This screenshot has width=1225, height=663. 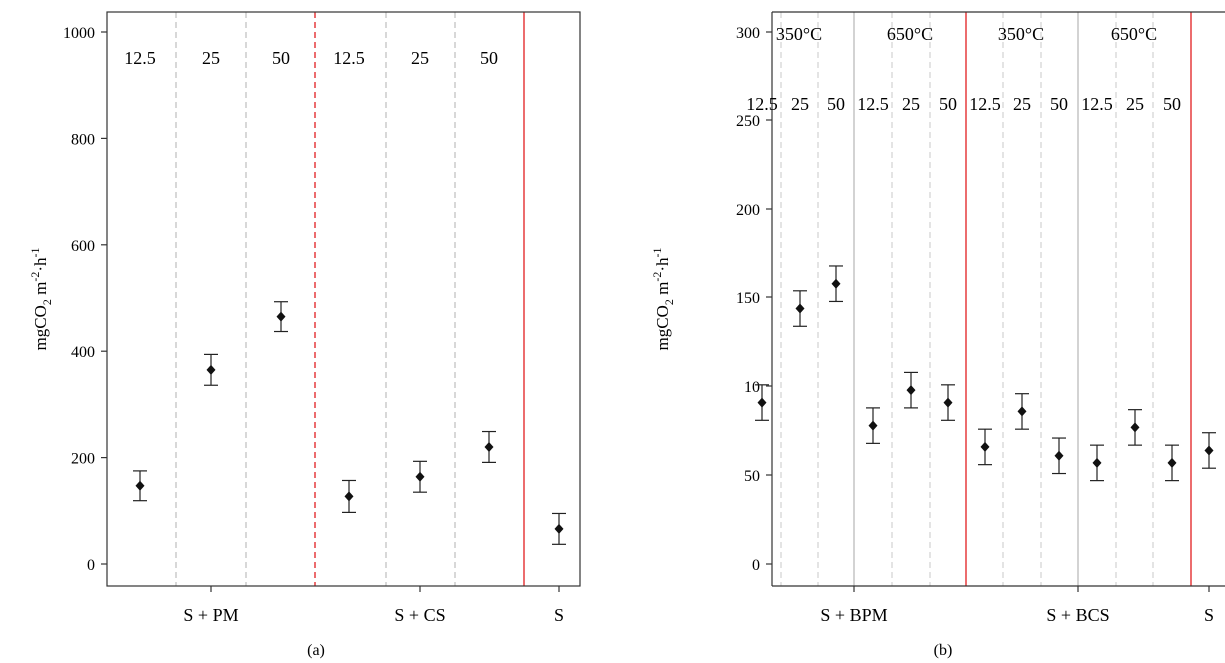 I want to click on group-label: S + BPM, so click(x=853, y=615).